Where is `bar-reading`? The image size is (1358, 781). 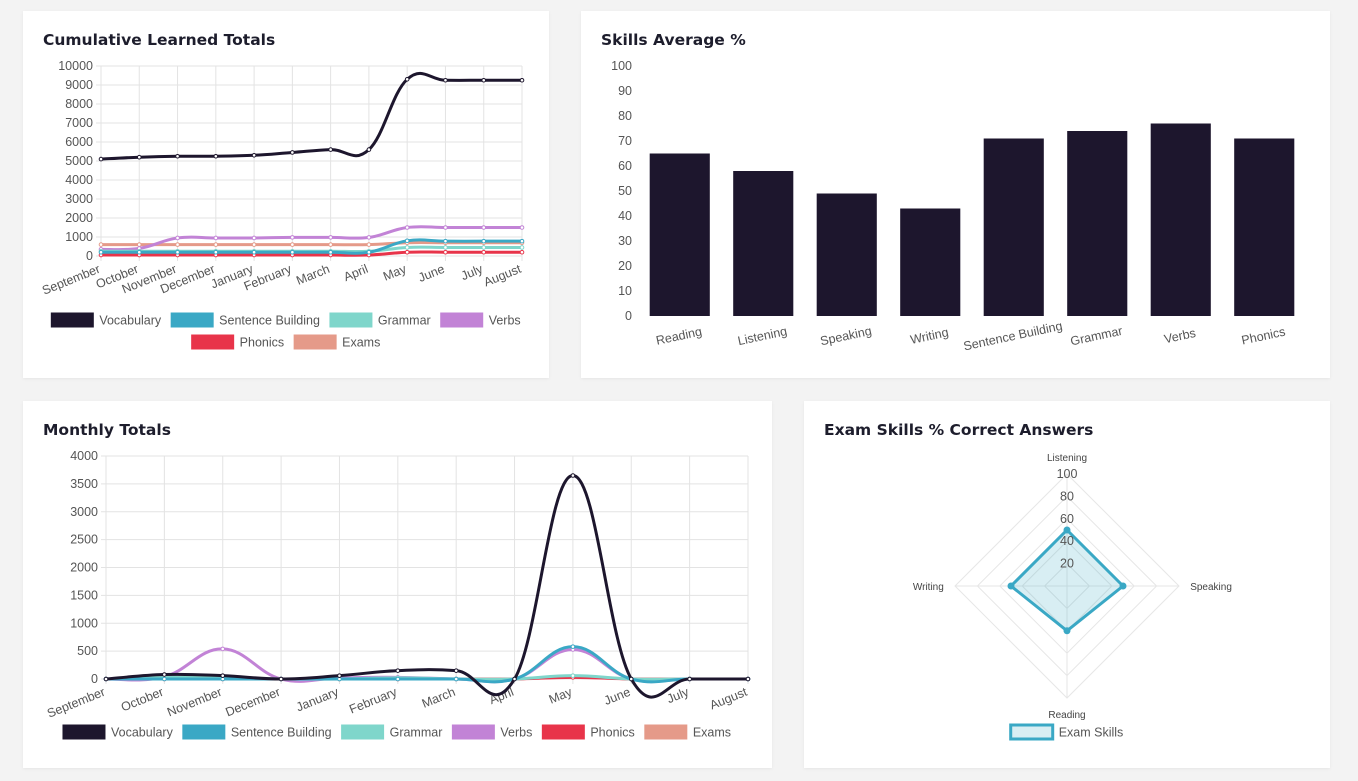 bar-reading is located at coordinates (679, 234).